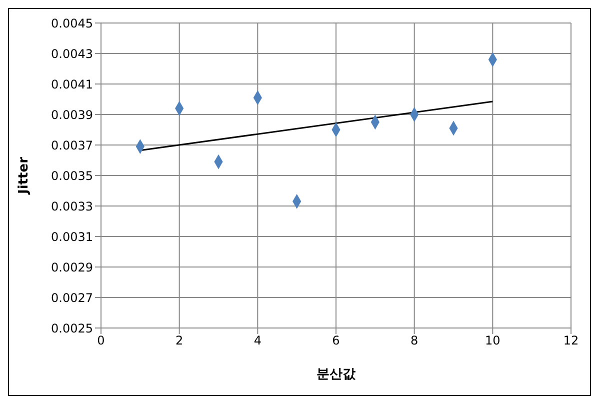  What do you see at coordinates (72, 297) in the screenshot?
I see `y-tick-label: 0.0027` at bounding box center [72, 297].